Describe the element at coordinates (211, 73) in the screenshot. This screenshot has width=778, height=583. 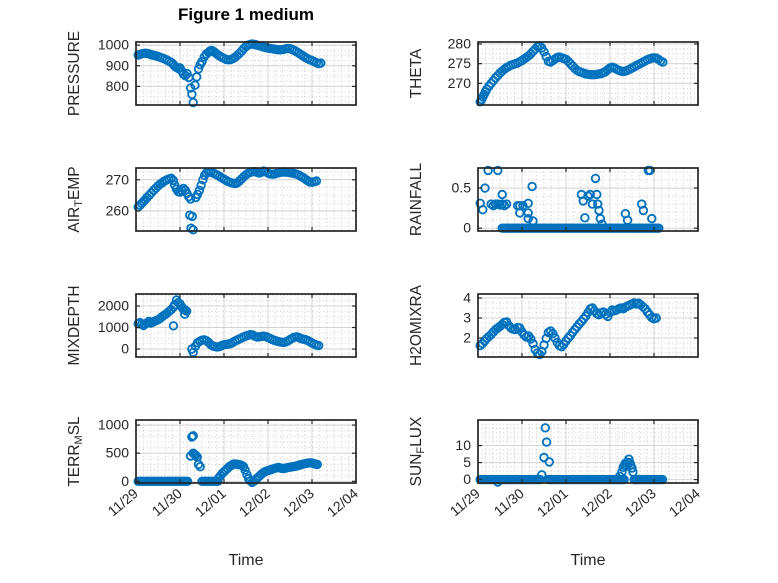
I see `subplot-pressure: 800 900 1000 PRESSURE` at that location.